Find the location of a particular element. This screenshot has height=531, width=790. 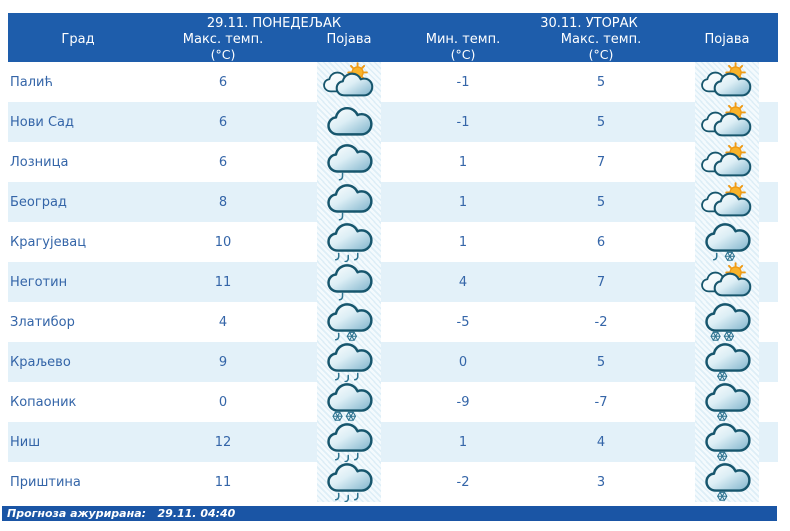

day2-min-temp: -5 is located at coordinates (463, 322).